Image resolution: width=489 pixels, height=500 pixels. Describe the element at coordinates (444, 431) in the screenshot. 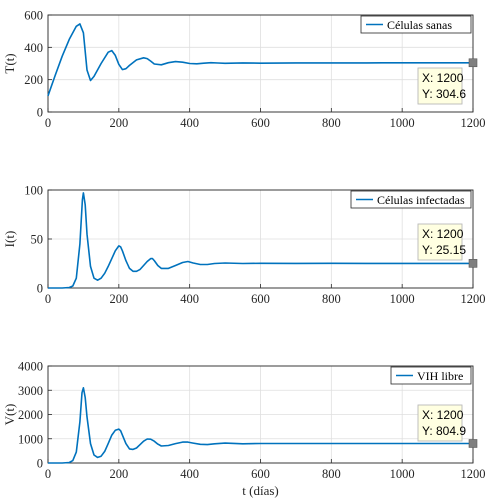

I see `datatip-y-label: Y: 804.9` at that location.